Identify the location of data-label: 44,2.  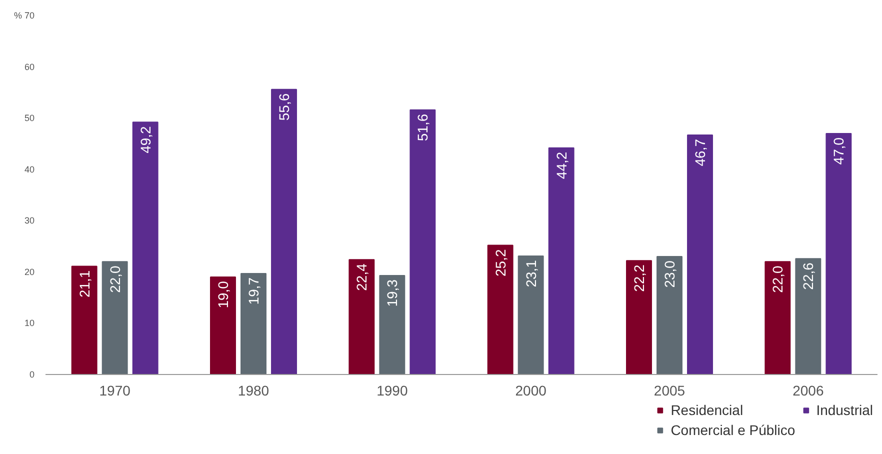
(561, 166).